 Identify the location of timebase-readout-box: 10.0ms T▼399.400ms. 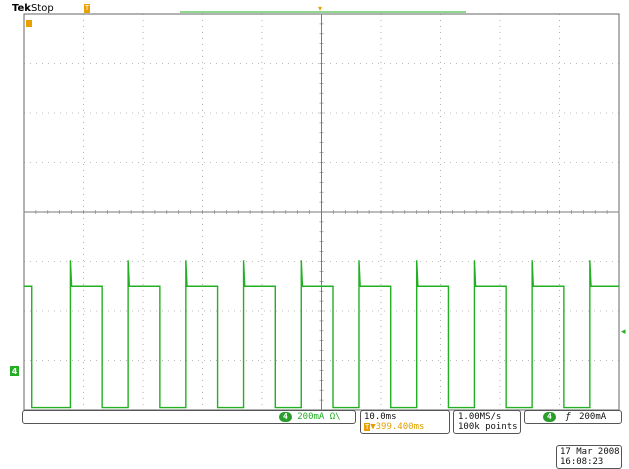
(405, 422).